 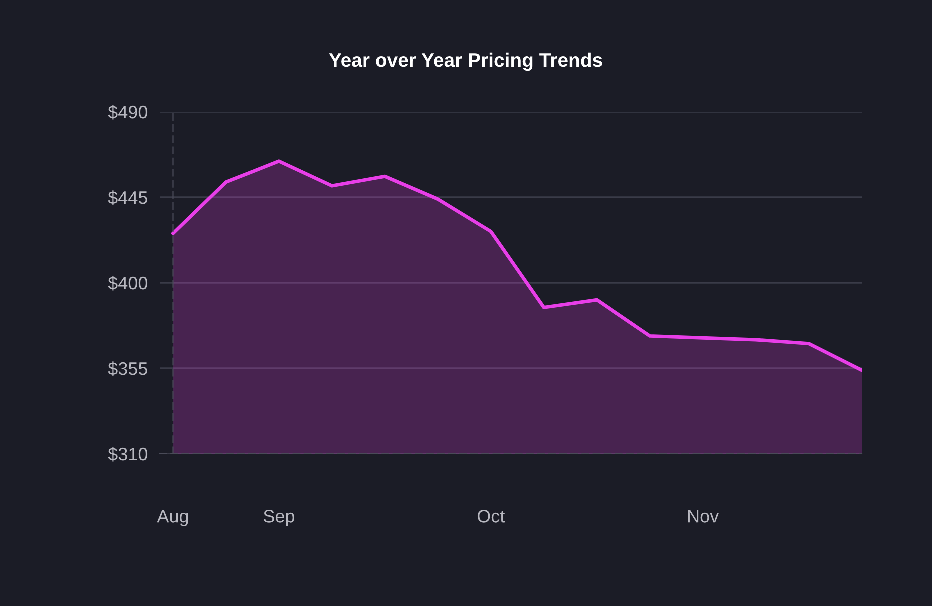 I want to click on y-tick-label: $445, so click(x=128, y=198).